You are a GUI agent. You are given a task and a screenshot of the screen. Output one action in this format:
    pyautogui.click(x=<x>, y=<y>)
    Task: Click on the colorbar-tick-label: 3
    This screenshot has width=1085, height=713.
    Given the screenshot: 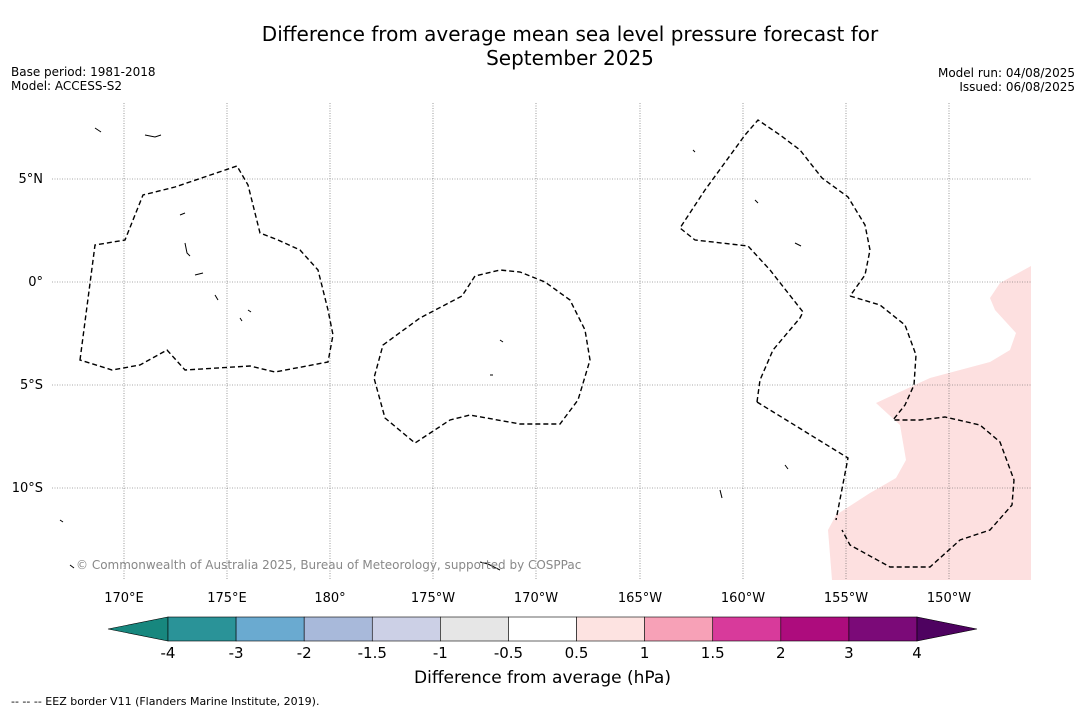 What is the action you would take?
    pyautogui.click(x=849, y=653)
    